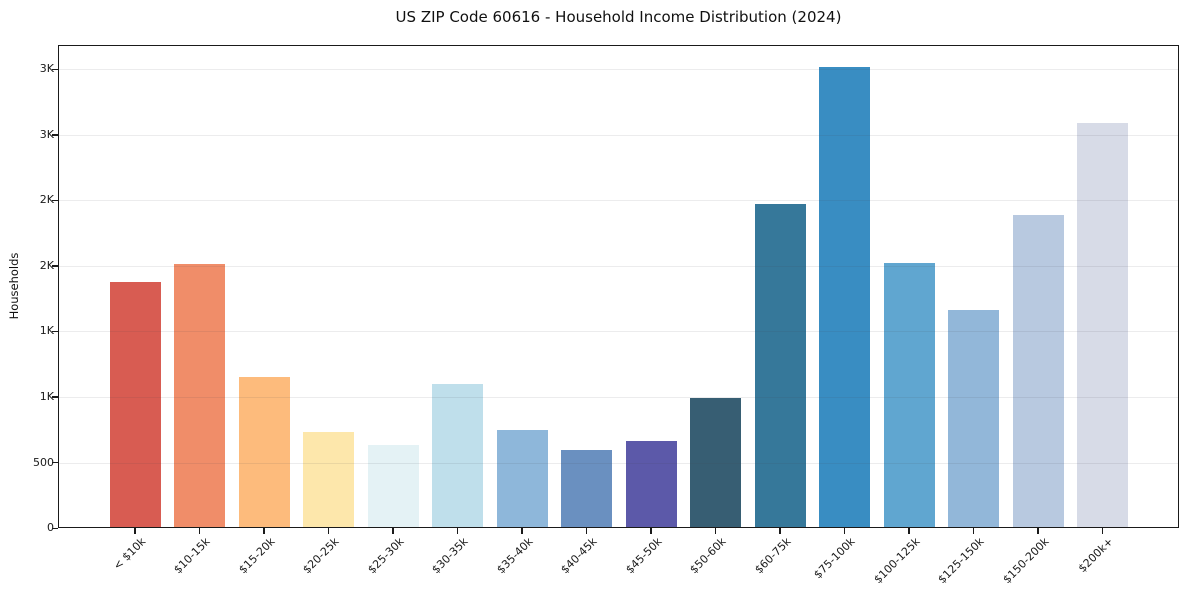 The width and height of the screenshot is (1189, 590). I want to click on x-tick-label: $60-75k, so click(772, 556).